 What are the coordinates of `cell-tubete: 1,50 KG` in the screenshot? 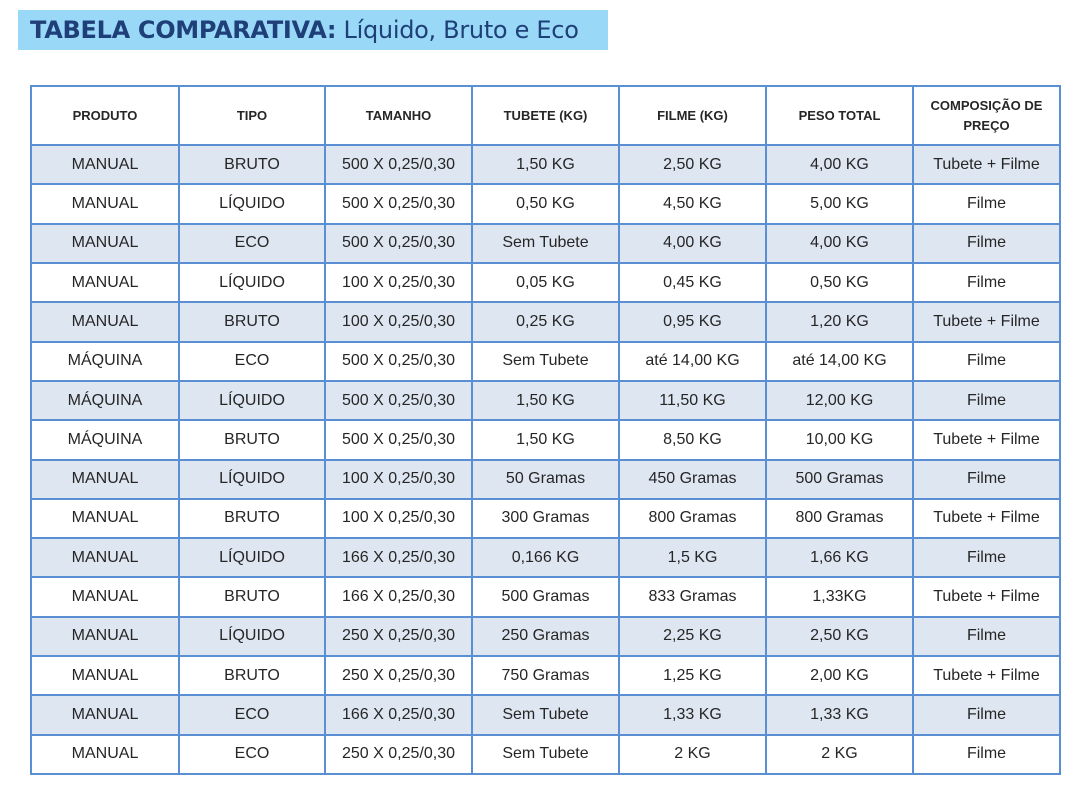 It's located at (545, 400).